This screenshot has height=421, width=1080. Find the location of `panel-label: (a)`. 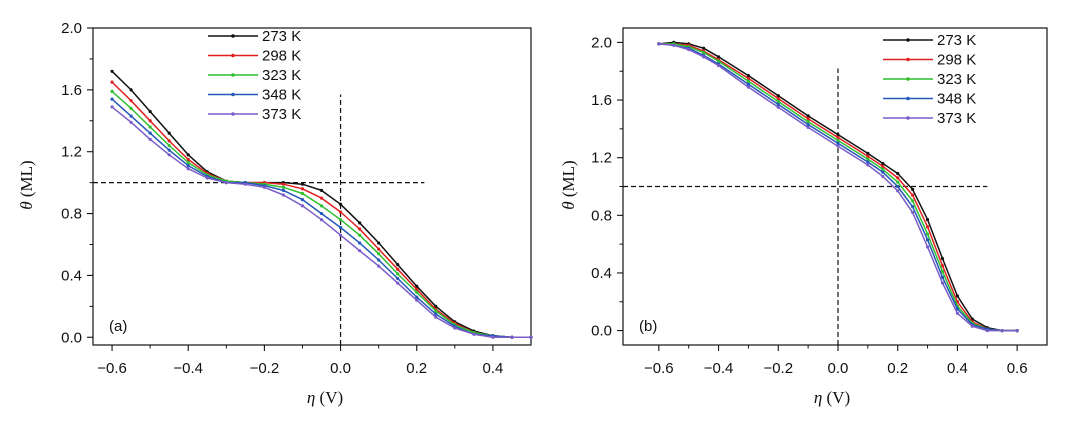

panel-label: (a) is located at coordinates (118, 326).